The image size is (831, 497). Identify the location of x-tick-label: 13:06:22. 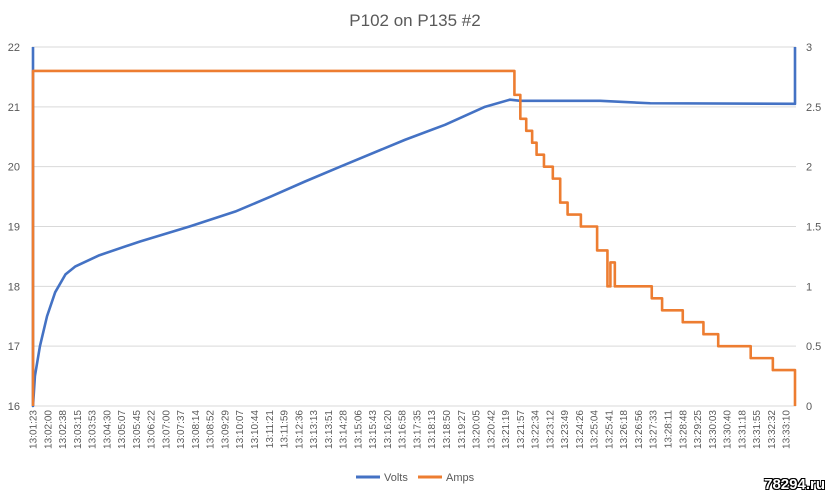
(152, 429).